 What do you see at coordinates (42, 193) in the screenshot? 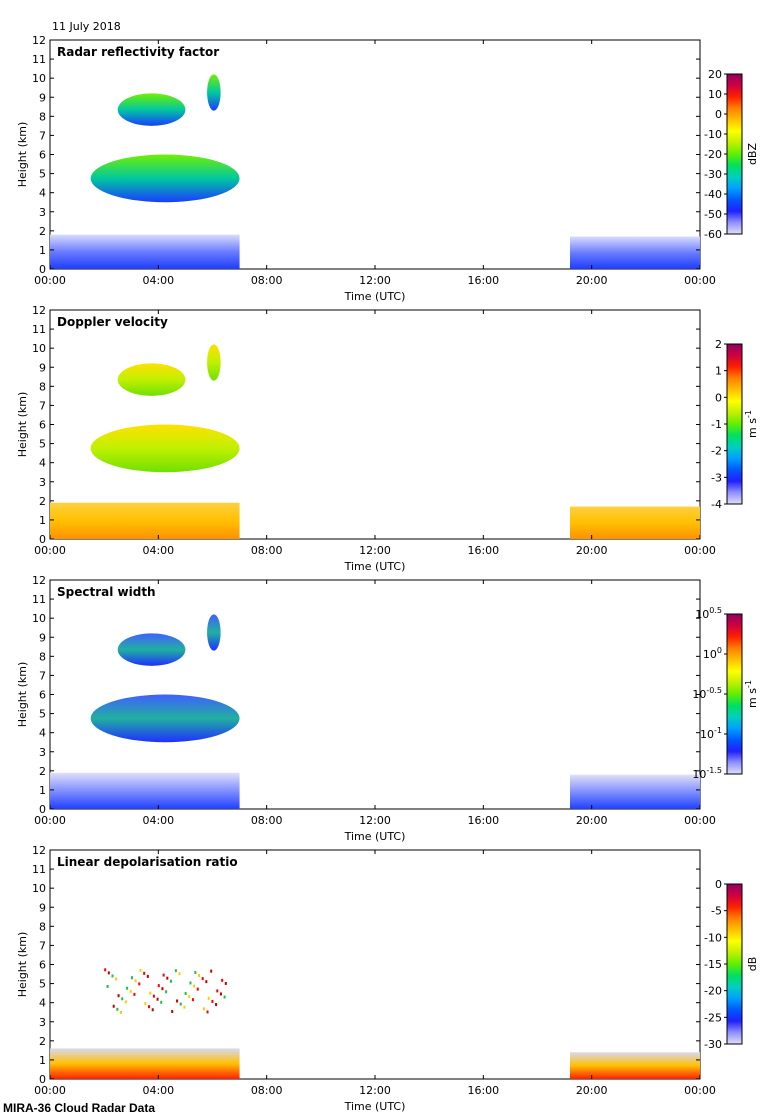
I see `y-tick-label: 4` at bounding box center [42, 193].